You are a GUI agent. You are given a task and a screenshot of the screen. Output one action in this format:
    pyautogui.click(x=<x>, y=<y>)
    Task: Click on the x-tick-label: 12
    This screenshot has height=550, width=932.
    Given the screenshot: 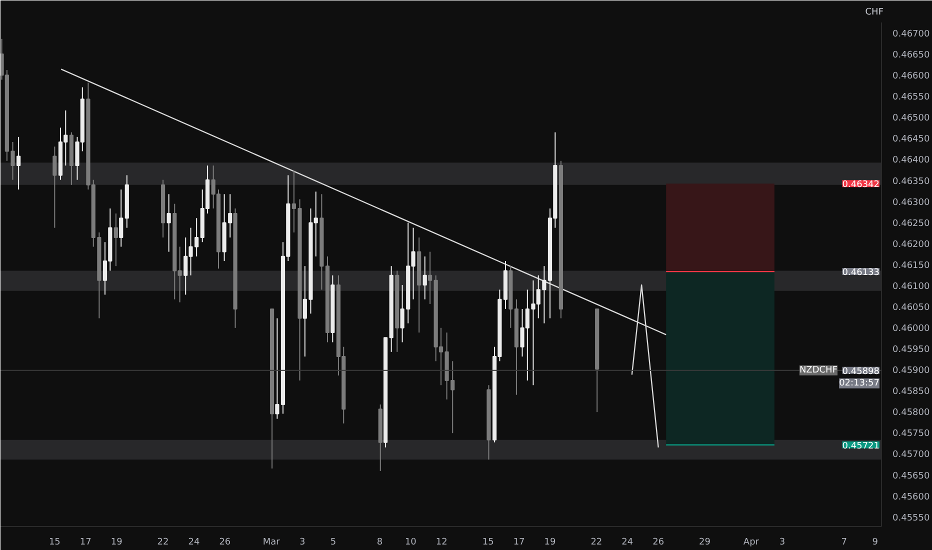 What is the action you would take?
    pyautogui.click(x=442, y=543)
    